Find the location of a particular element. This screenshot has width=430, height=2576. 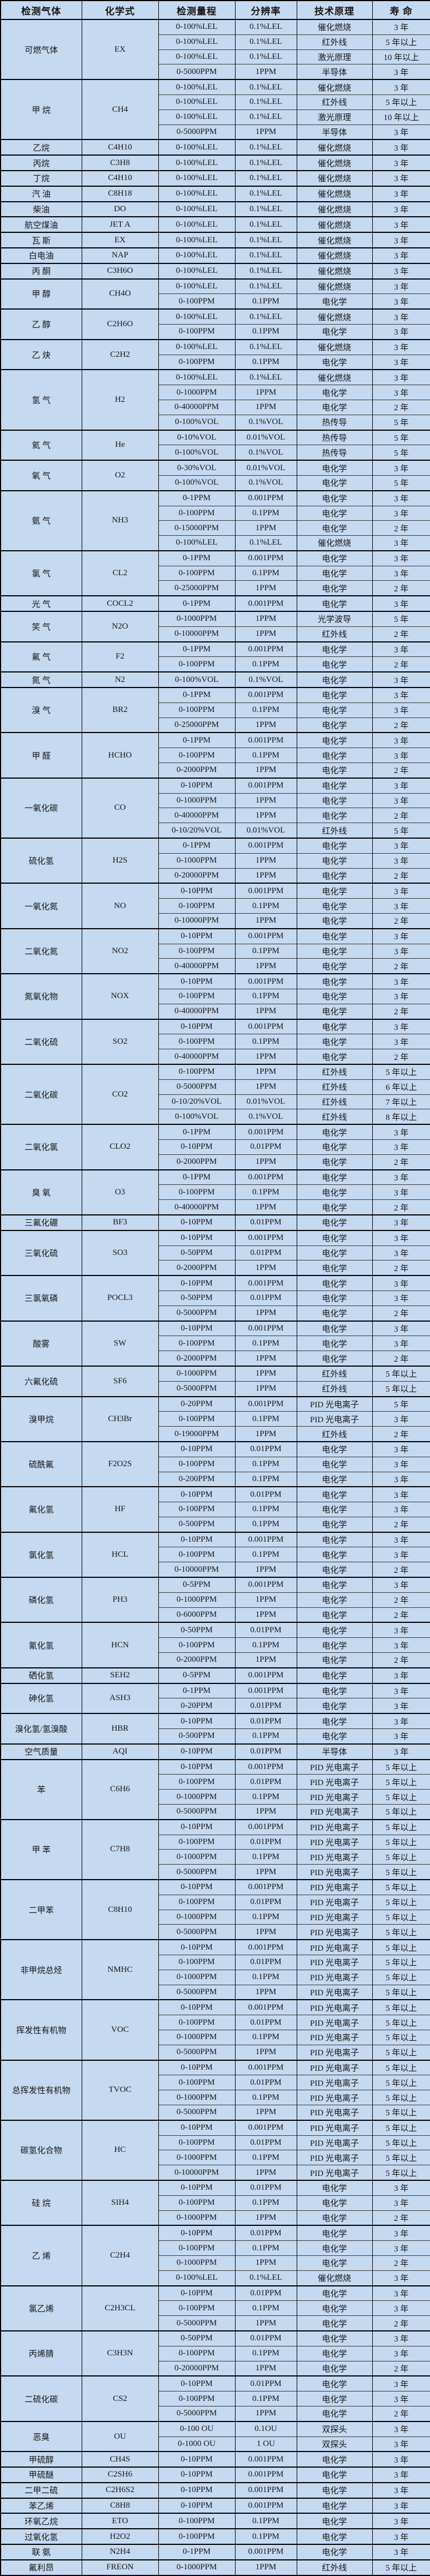

gas-name-cell: 砷化氢 is located at coordinates (41, 1698).